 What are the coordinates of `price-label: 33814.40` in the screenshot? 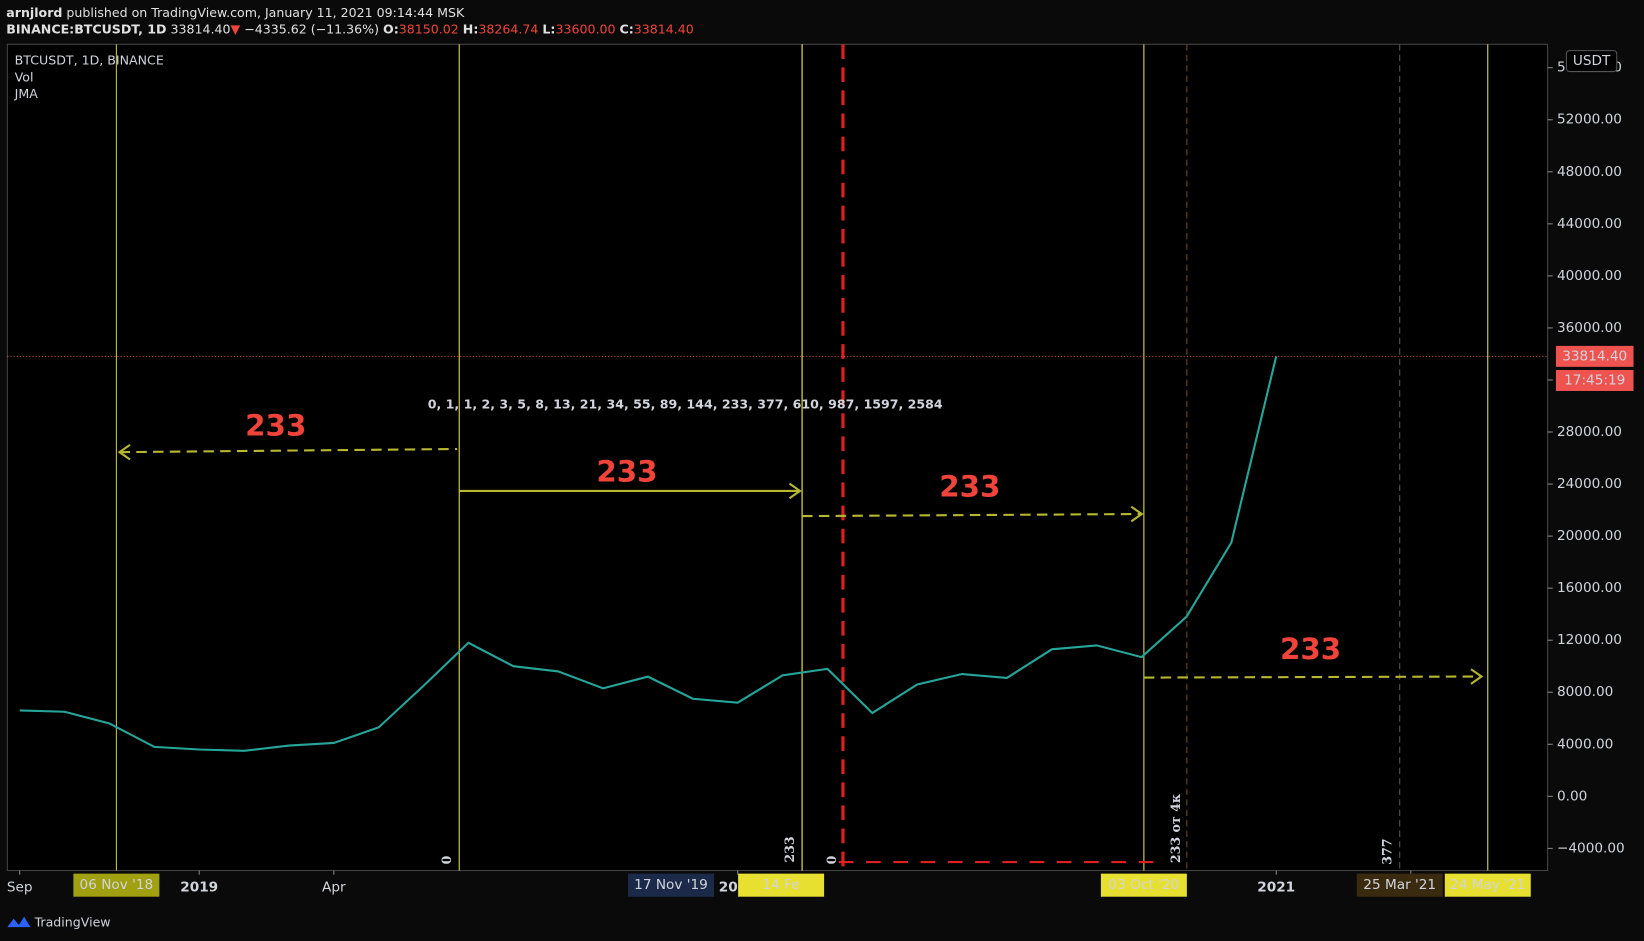 It's located at (1594, 356).